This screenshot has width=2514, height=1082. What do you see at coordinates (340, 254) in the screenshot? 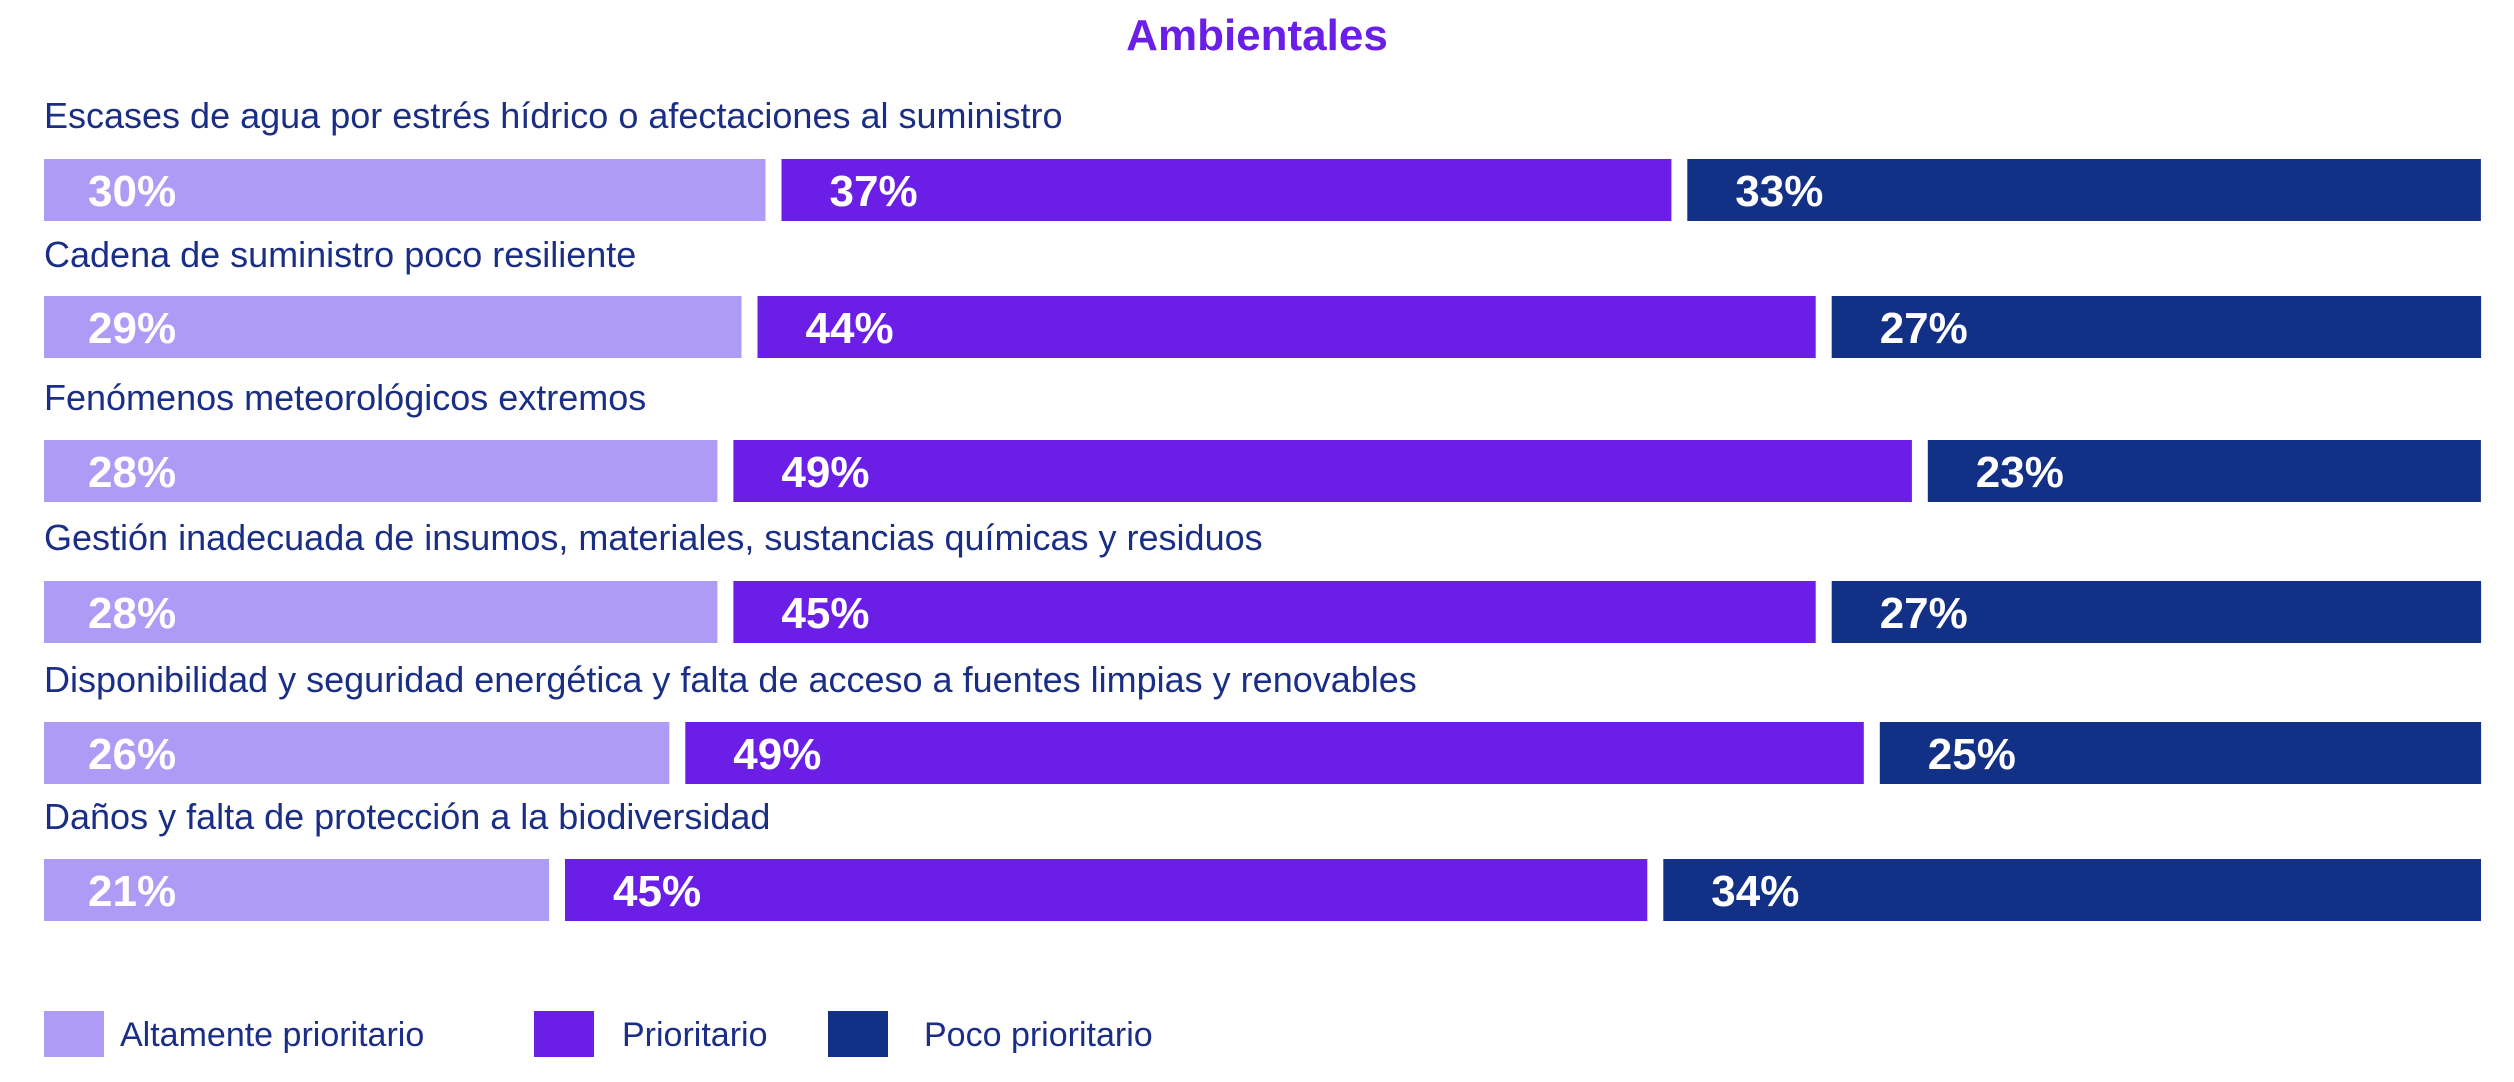
I see `row-label: Cadena de suministro poco resiliente` at bounding box center [340, 254].